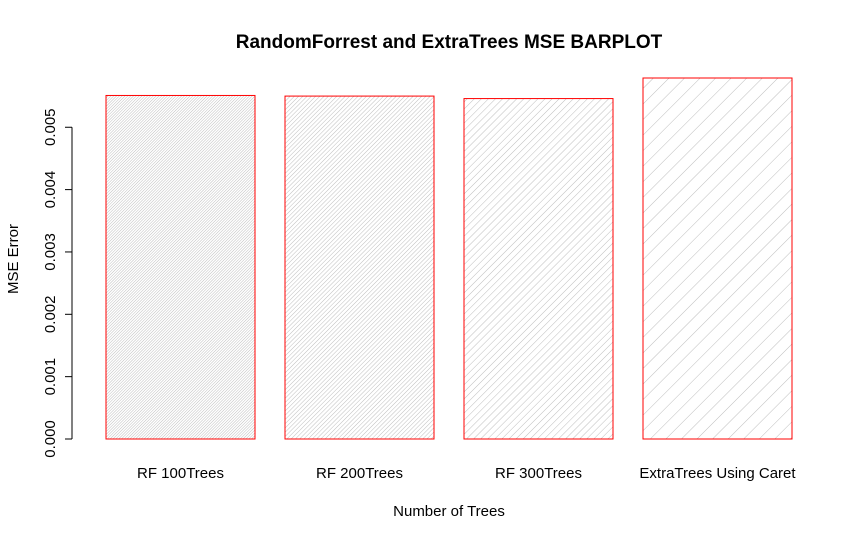  Describe the element at coordinates (50, 127) in the screenshot. I see `y-tick-label: 0.005` at that location.